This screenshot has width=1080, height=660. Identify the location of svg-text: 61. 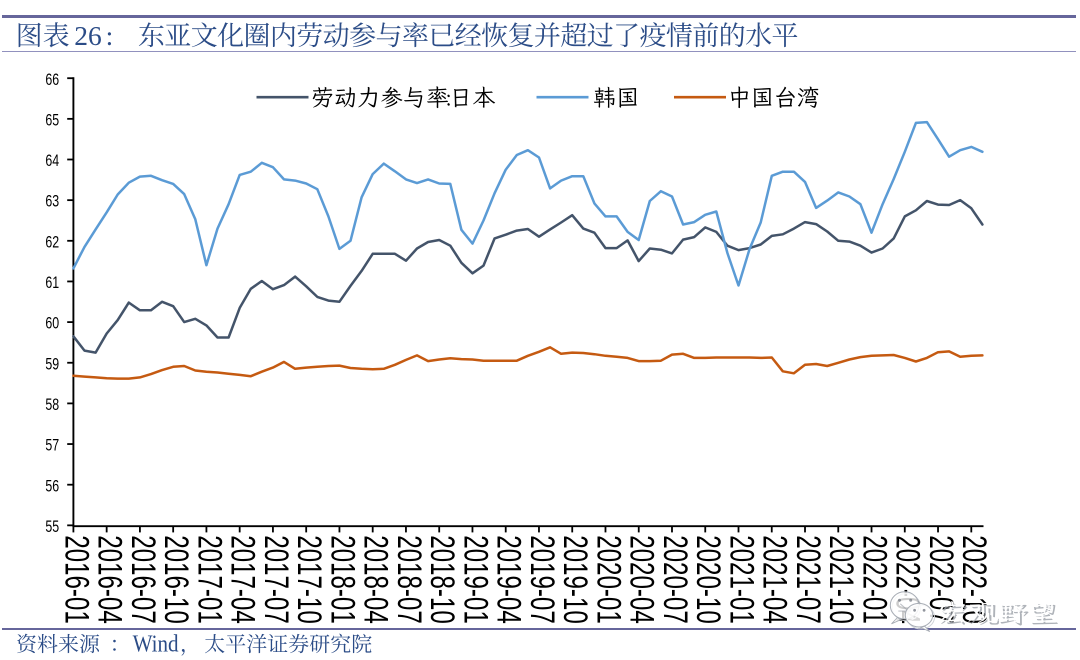
(52, 283).